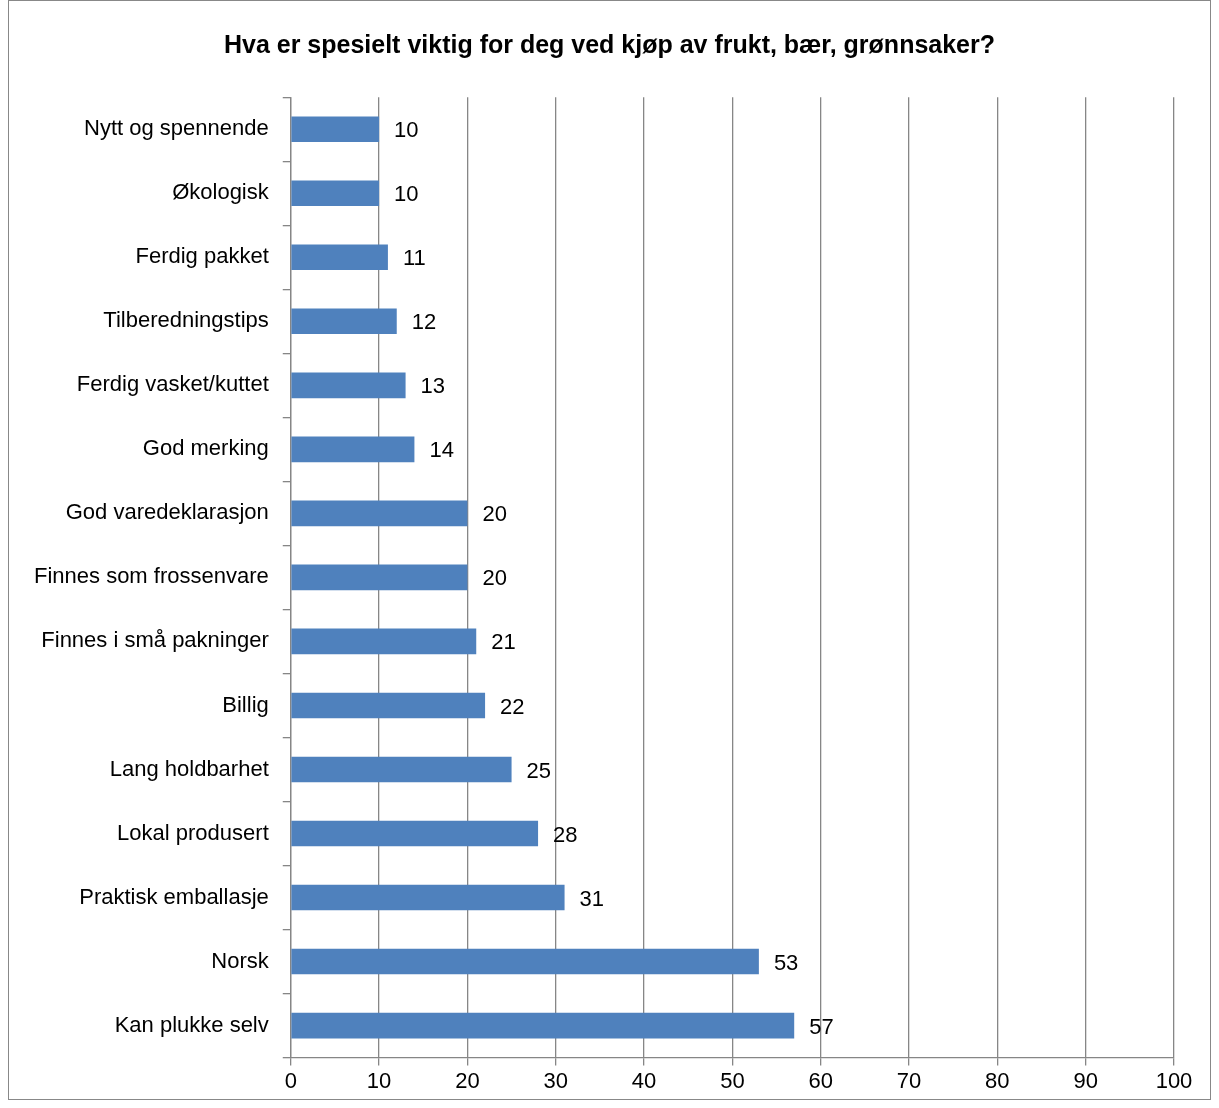 This screenshot has height=1108, width=1219. I want to click on x-tick-label: 40, so click(644, 1080).